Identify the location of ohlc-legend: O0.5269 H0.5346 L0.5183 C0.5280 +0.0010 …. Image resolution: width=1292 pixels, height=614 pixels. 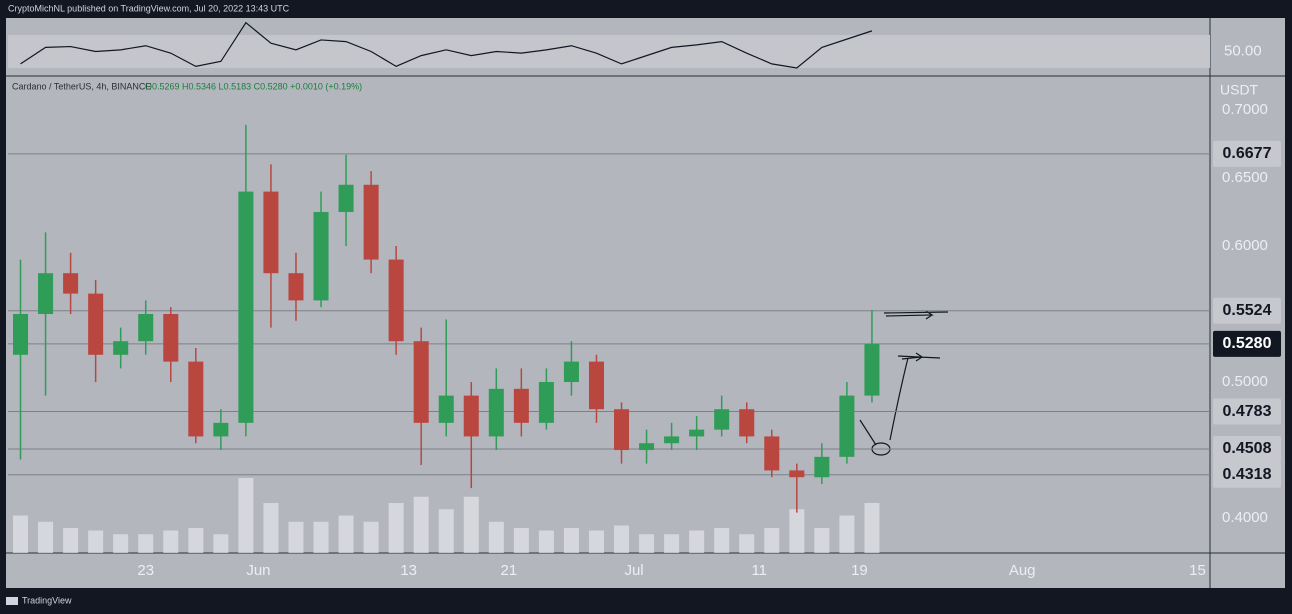
(253, 86).